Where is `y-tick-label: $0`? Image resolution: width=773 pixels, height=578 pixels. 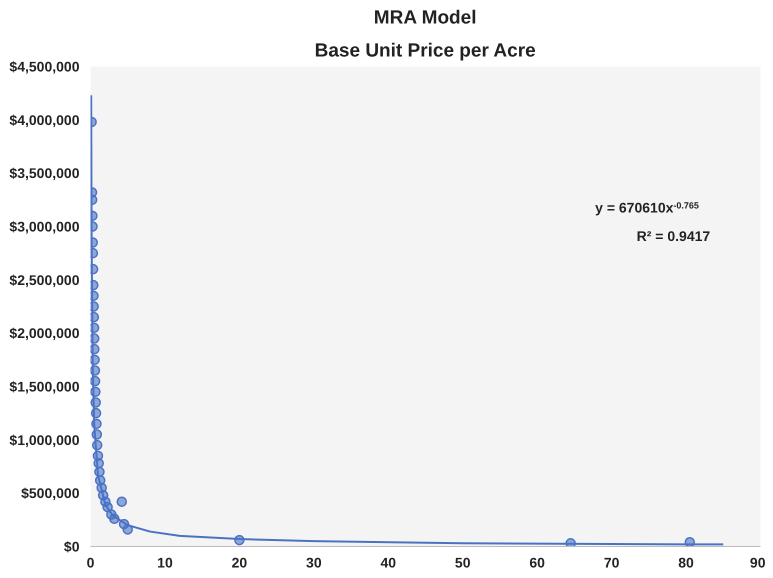
y-tick-label: $0 is located at coordinates (72, 546).